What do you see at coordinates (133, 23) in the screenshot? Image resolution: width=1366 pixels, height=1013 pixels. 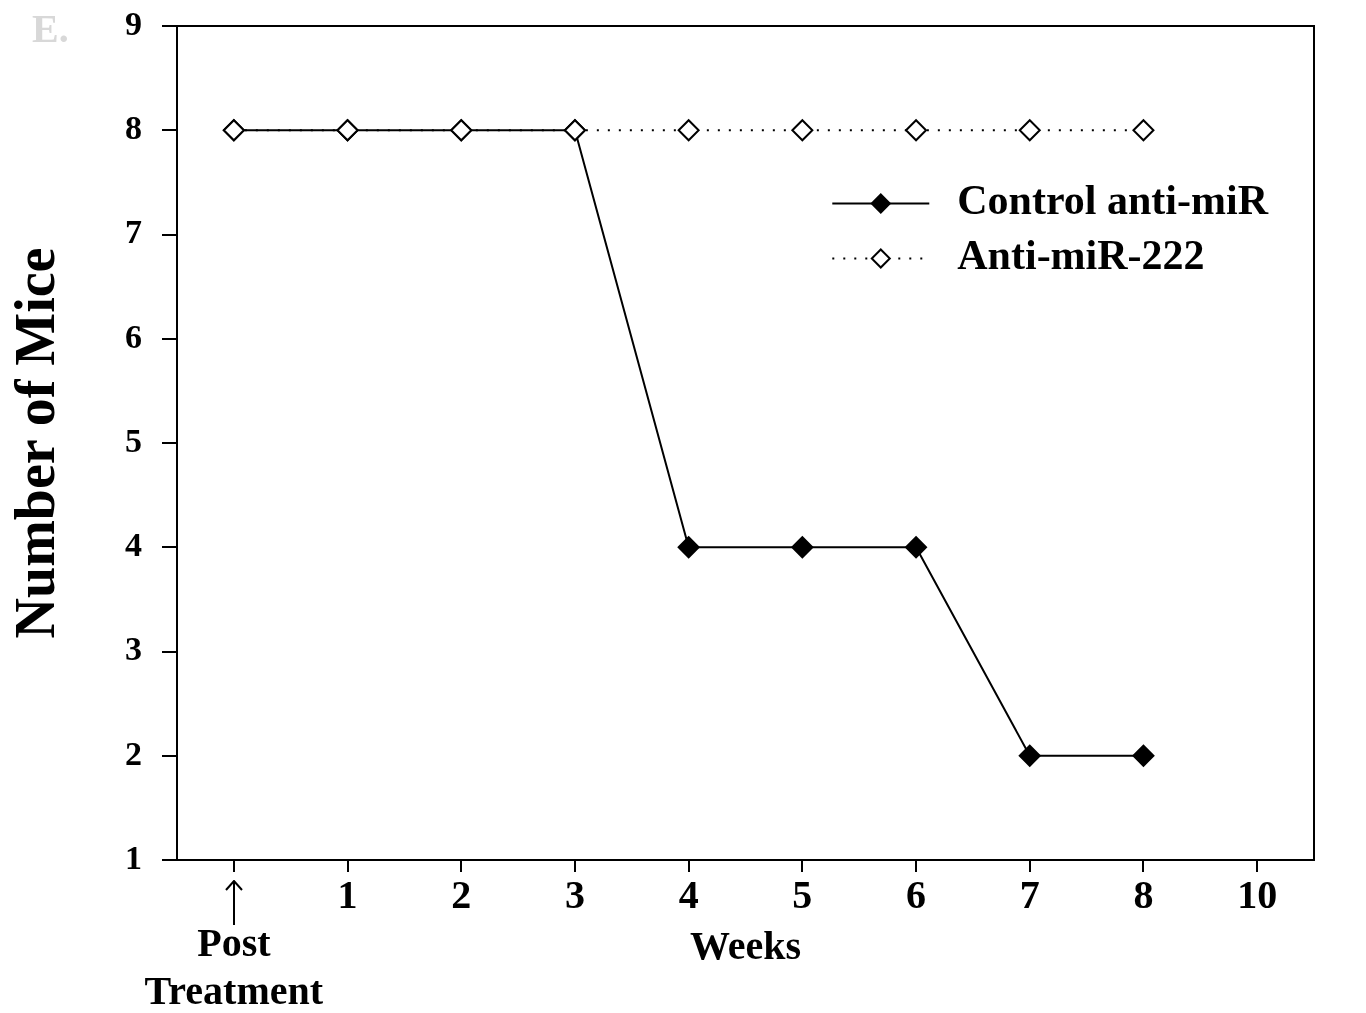 I see `y-tick-label: 9` at bounding box center [133, 23].